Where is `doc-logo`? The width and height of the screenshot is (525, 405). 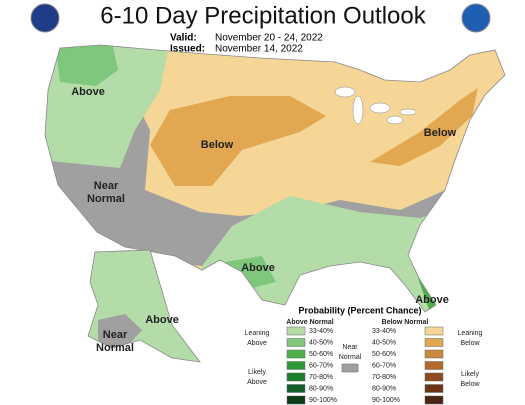 doc-logo is located at coordinates (45, 18).